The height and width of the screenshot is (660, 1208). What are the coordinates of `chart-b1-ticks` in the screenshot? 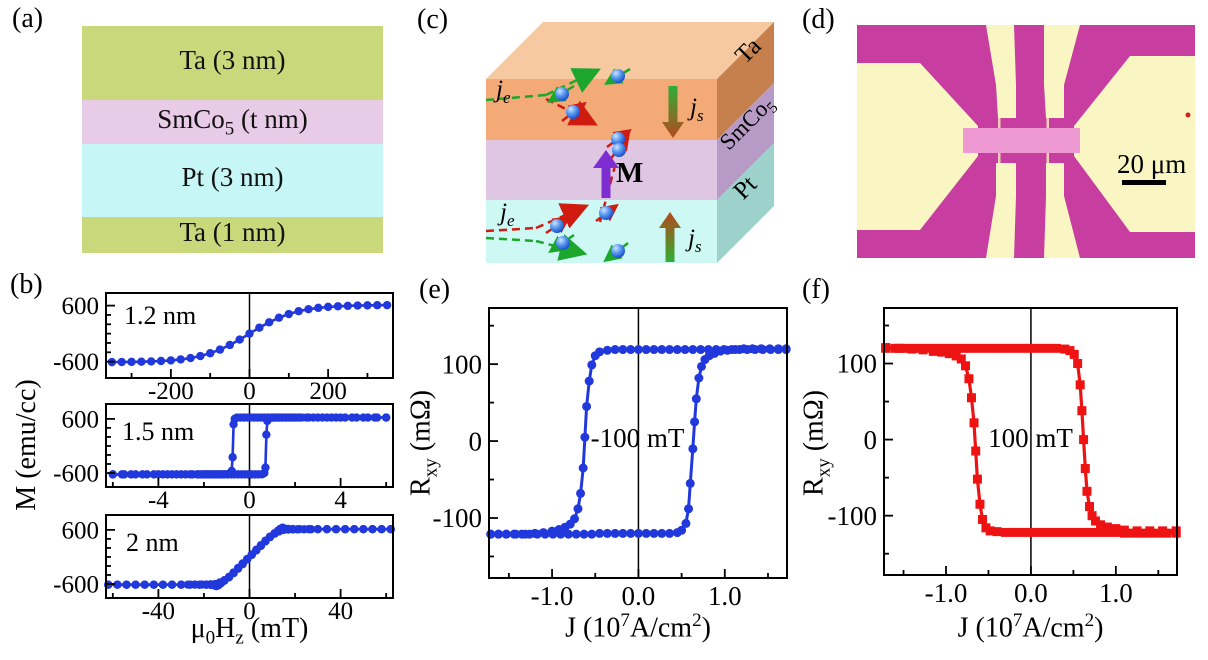 It's located at (237, 341).